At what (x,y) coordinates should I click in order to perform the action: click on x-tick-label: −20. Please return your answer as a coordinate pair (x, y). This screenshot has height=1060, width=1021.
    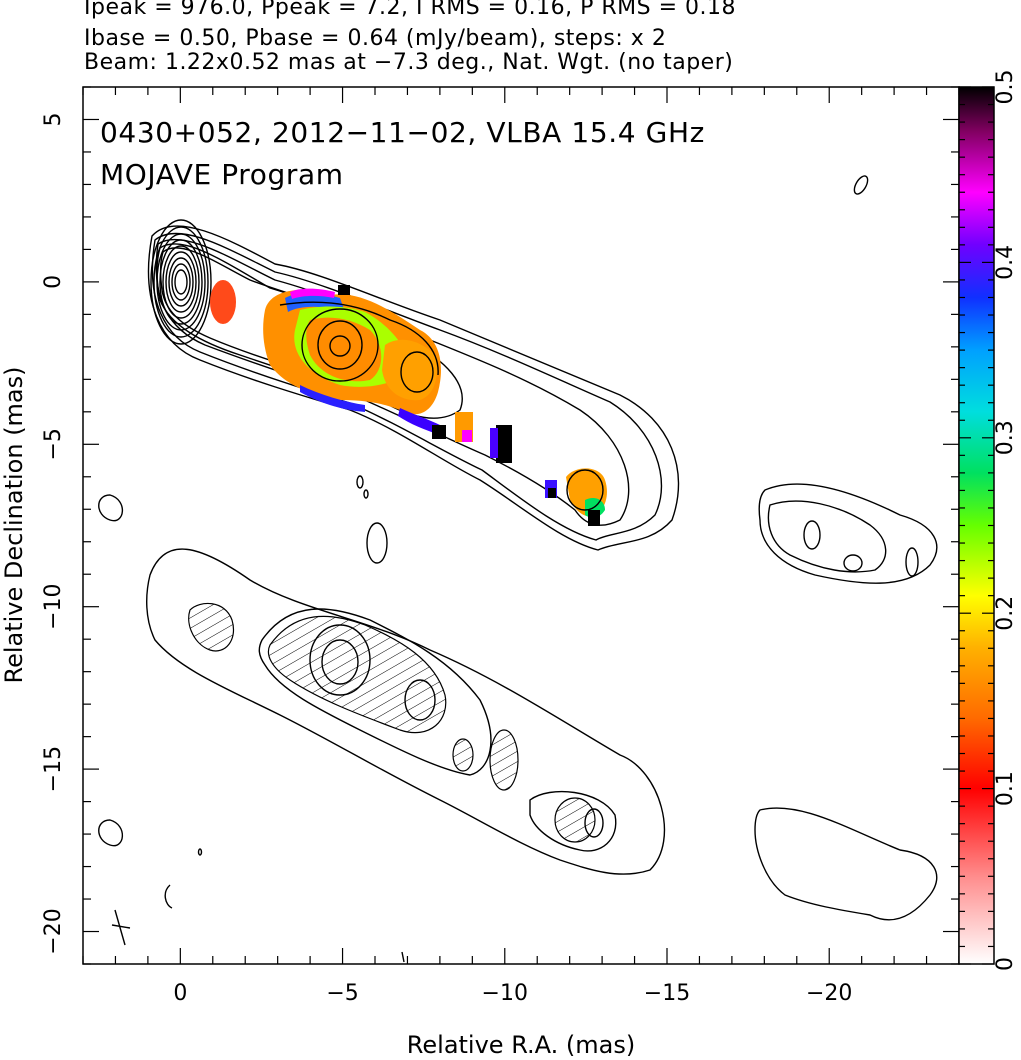
    Looking at the image, I should click on (829, 993).